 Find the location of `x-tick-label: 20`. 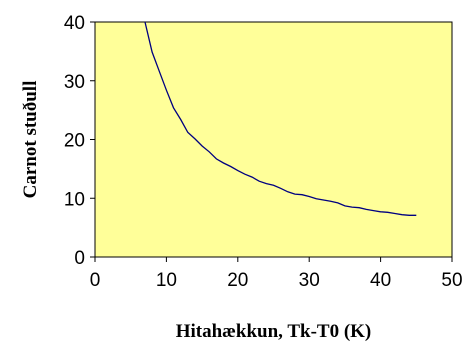

x-tick-label: 20 is located at coordinates (237, 280).